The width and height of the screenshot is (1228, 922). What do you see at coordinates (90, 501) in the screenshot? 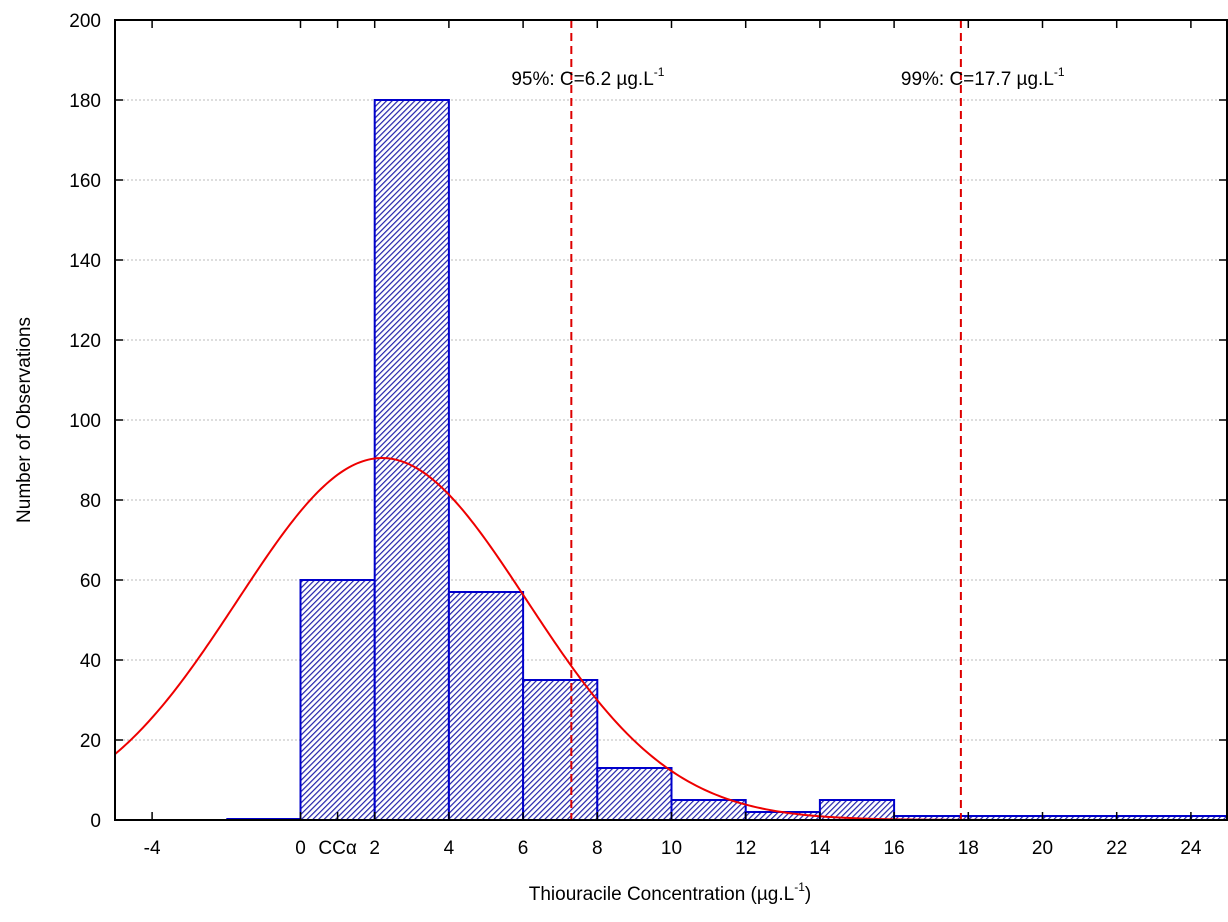
I see `y-tick-label: 80` at bounding box center [90, 501].